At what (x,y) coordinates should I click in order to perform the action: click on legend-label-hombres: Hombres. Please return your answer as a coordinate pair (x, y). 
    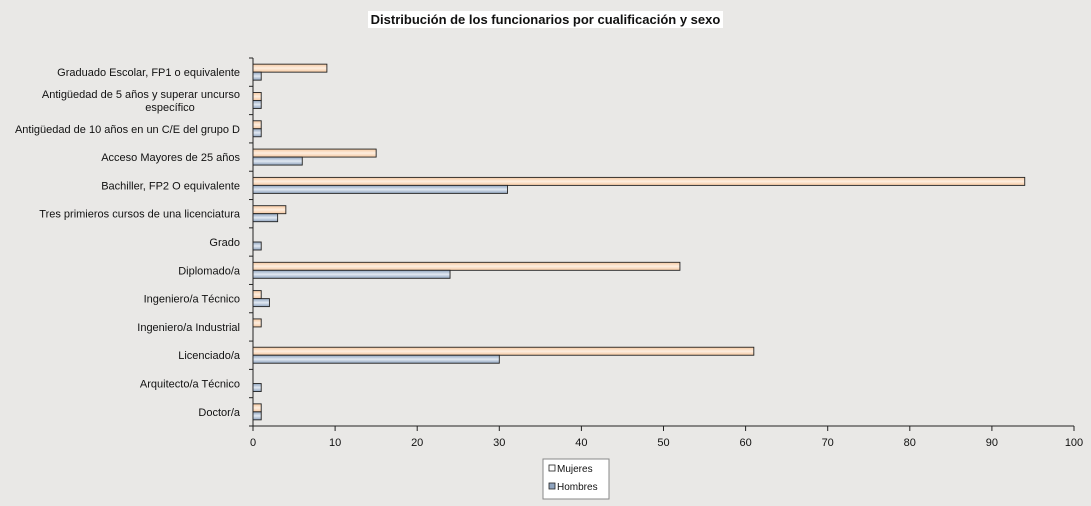
    Looking at the image, I should click on (577, 487).